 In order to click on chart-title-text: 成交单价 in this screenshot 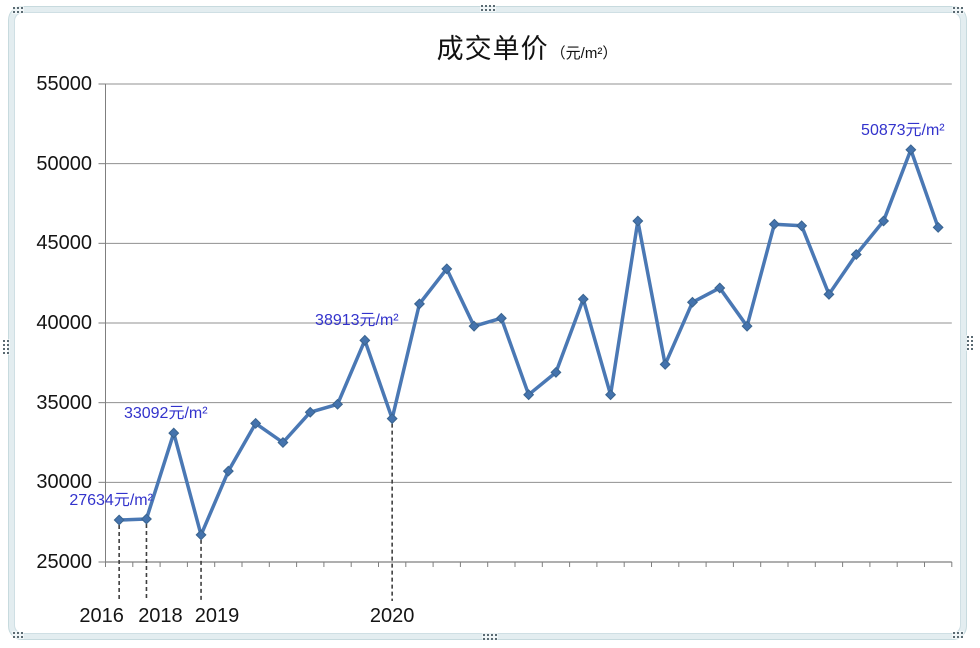, I will do `click(492, 49)`.